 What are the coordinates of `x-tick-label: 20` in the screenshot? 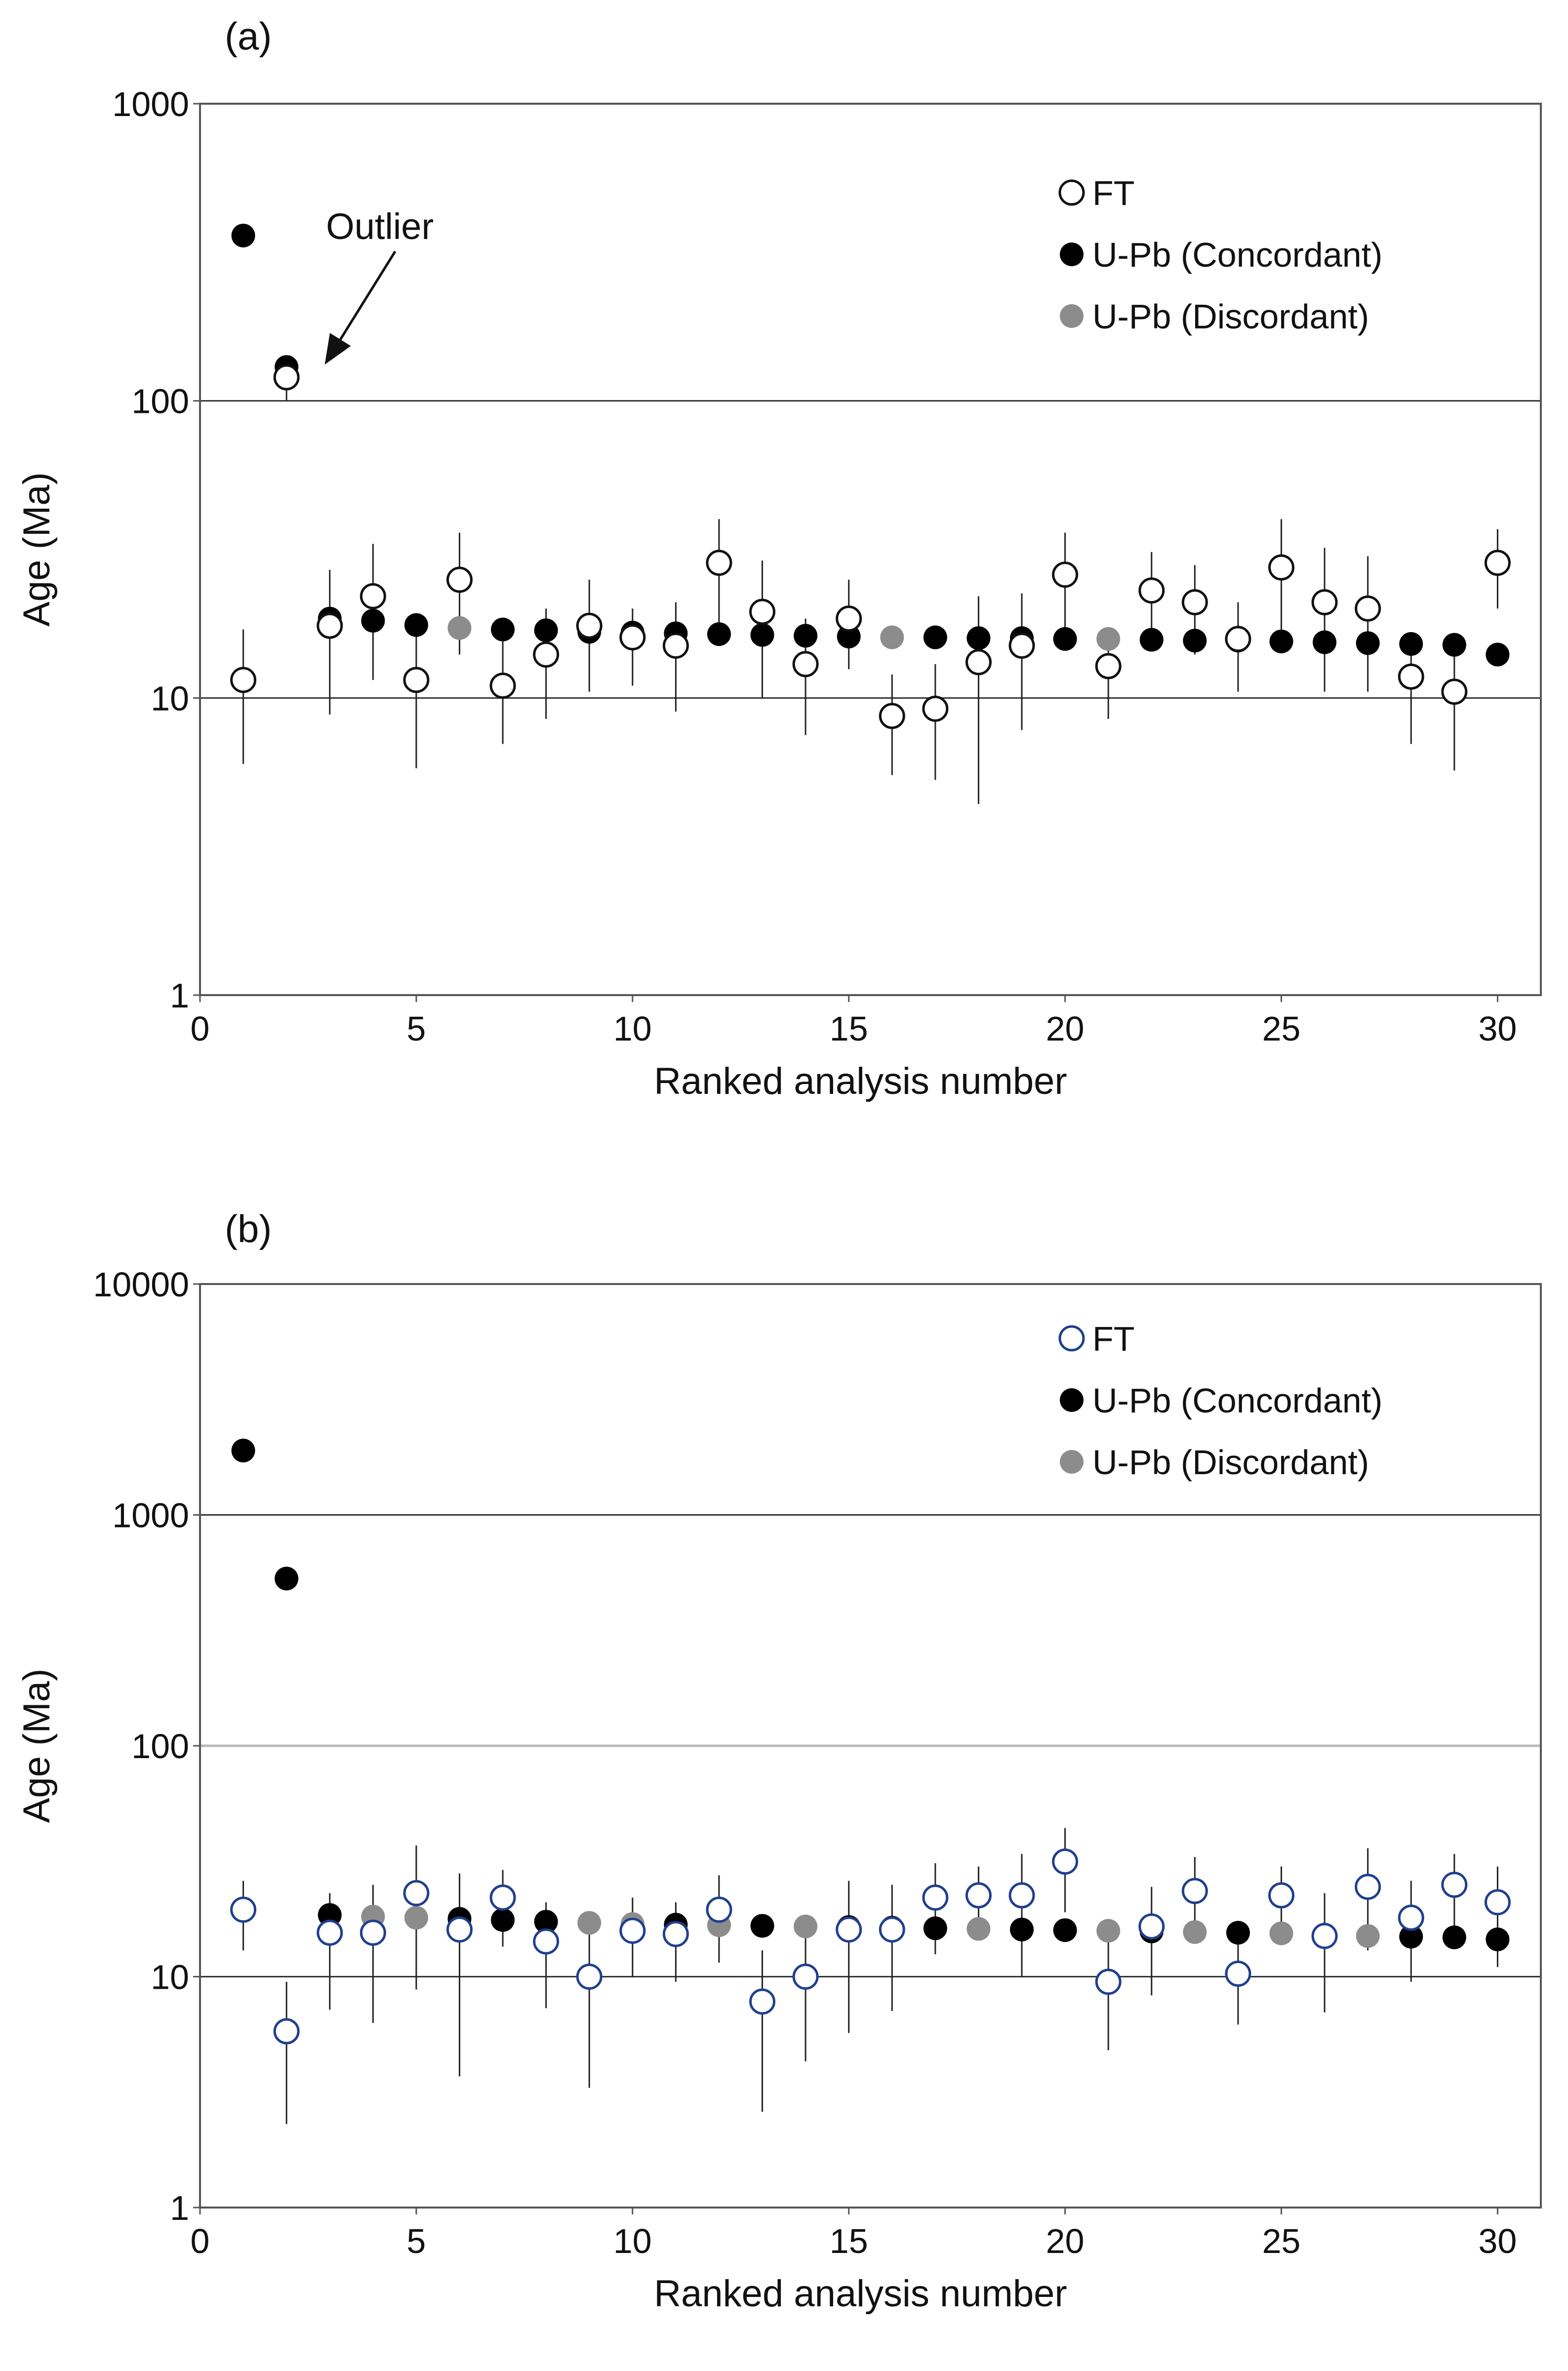 It's located at (1065, 2241).